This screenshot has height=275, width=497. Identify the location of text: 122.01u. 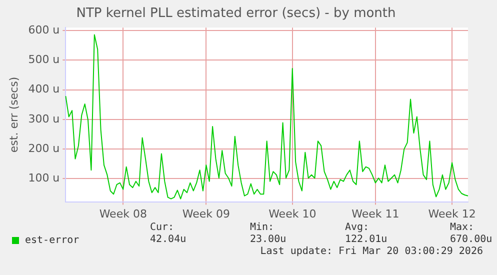
(366, 239).